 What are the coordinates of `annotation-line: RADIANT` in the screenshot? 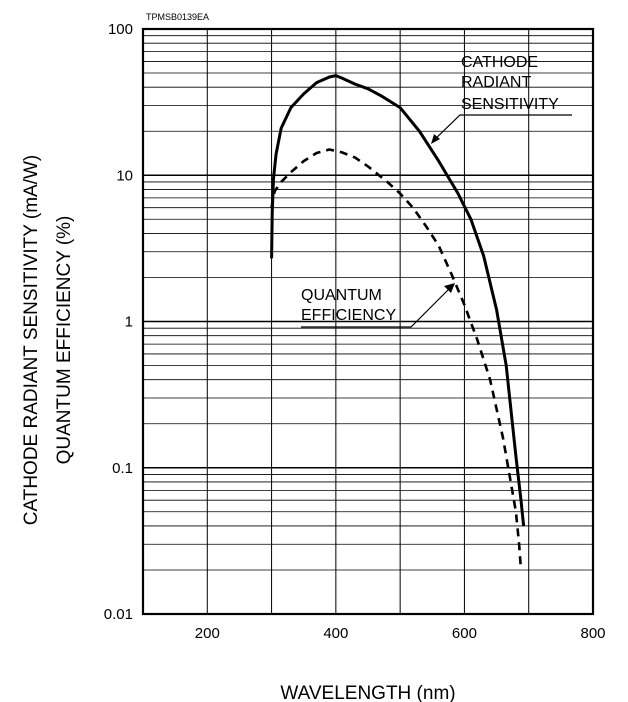 It's located at (496, 82).